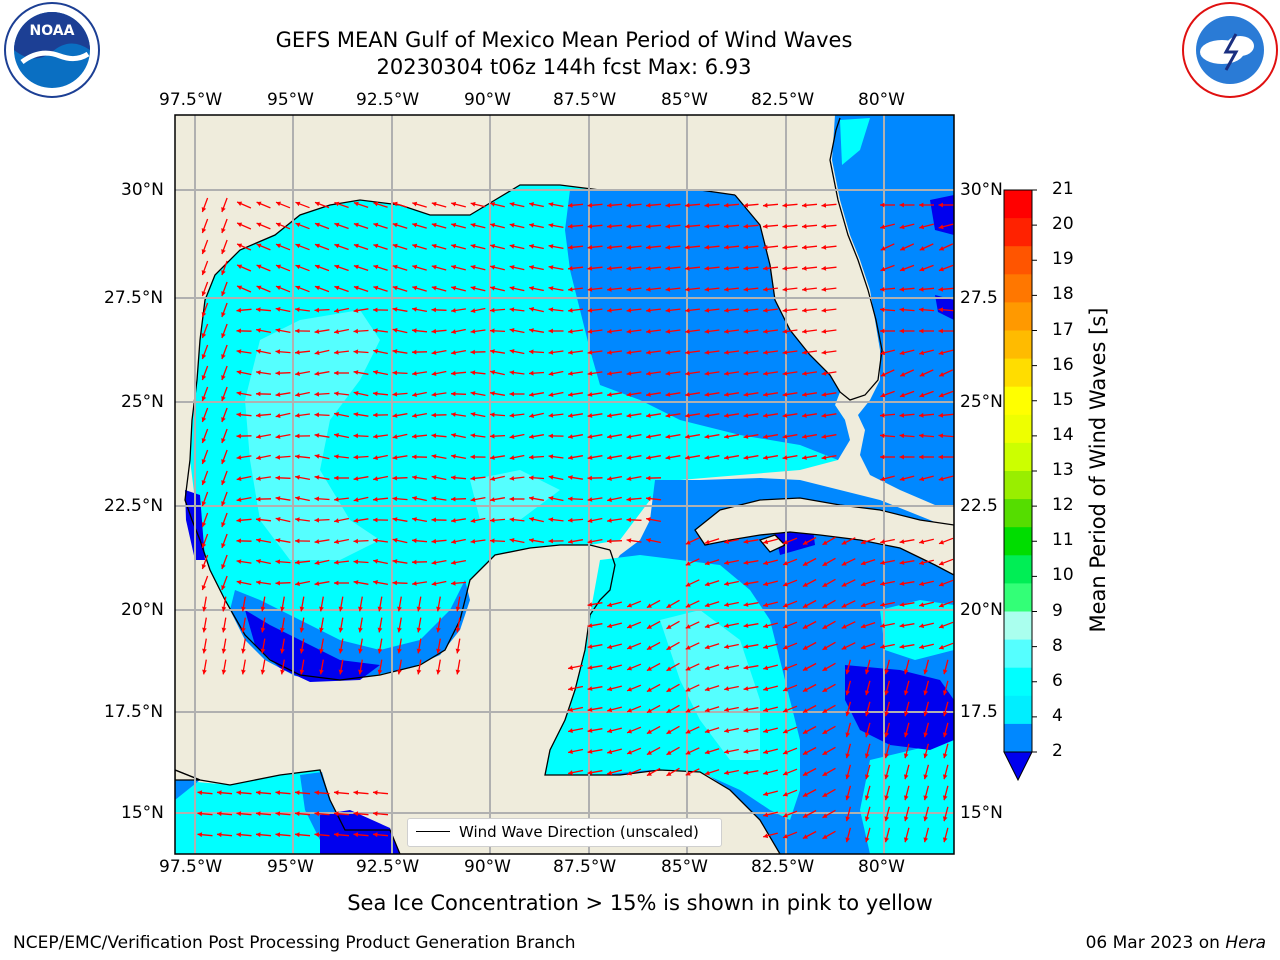 This screenshot has width=1280, height=960. I want to click on lat-tick-left: 22.5°N, so click(134, 506).